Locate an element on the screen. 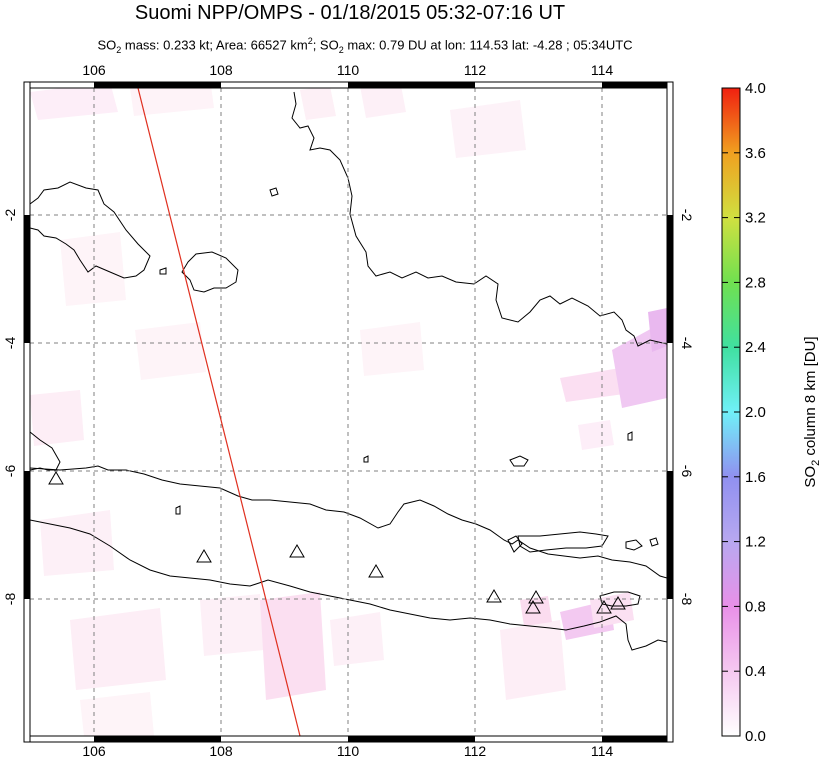 The width and height of the screenshot is (823, 759). colorbar-tick-label: 2.8 is located at coordinates (755, 282).